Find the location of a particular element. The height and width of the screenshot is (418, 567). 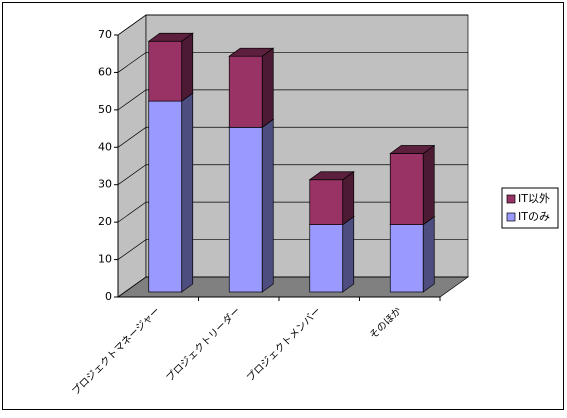

y-tick-label: 10 is located at coordinates (105, 259).